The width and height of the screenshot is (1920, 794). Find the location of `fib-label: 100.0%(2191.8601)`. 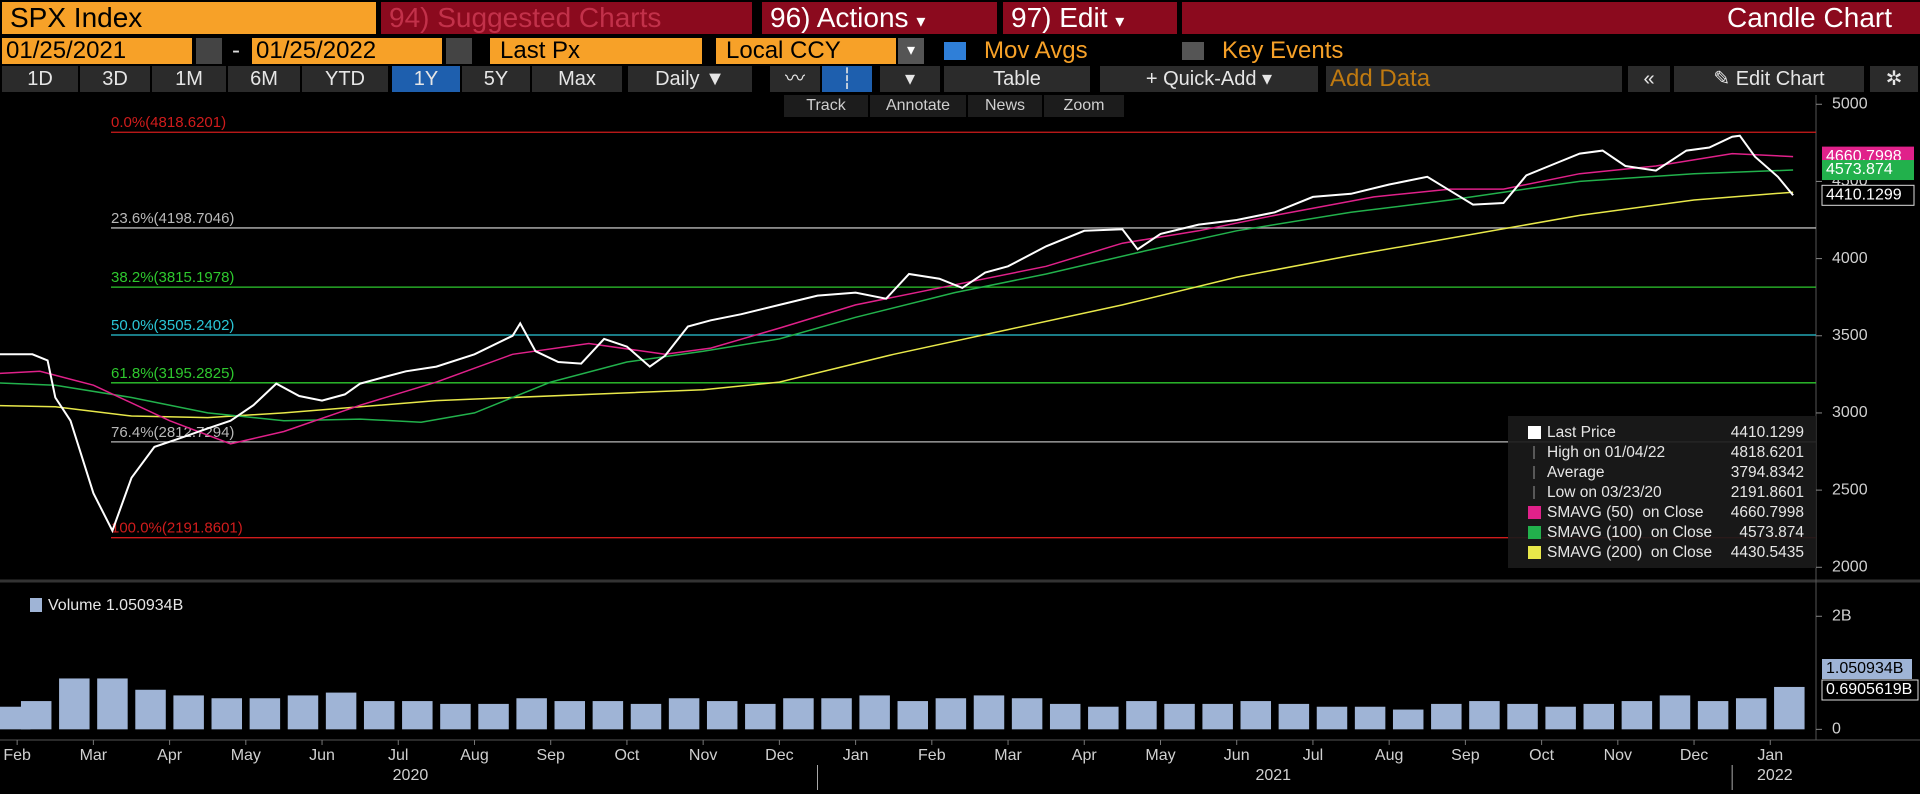

fib-label: 100.0%(2191.8601) is located at coordinates (177, 528).